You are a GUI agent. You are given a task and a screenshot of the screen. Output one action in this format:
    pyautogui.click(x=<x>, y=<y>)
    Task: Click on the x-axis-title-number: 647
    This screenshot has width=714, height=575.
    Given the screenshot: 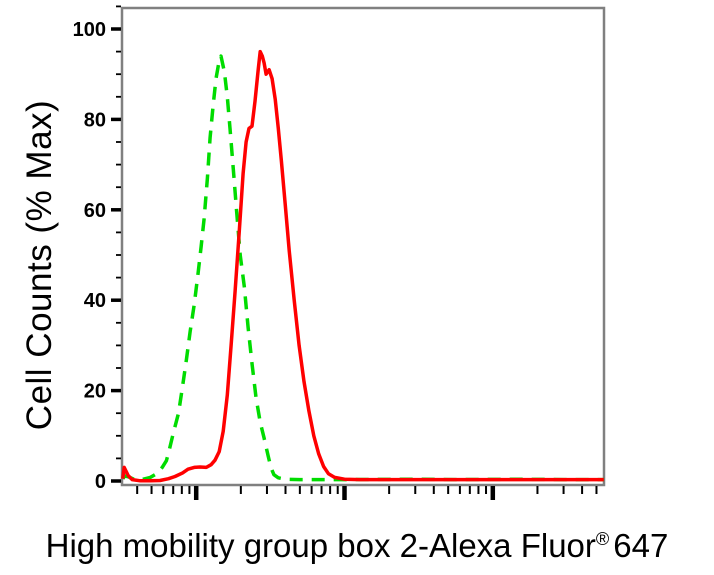 What is the action you would take?
    pyautogui.click(x=641, y=545)
    